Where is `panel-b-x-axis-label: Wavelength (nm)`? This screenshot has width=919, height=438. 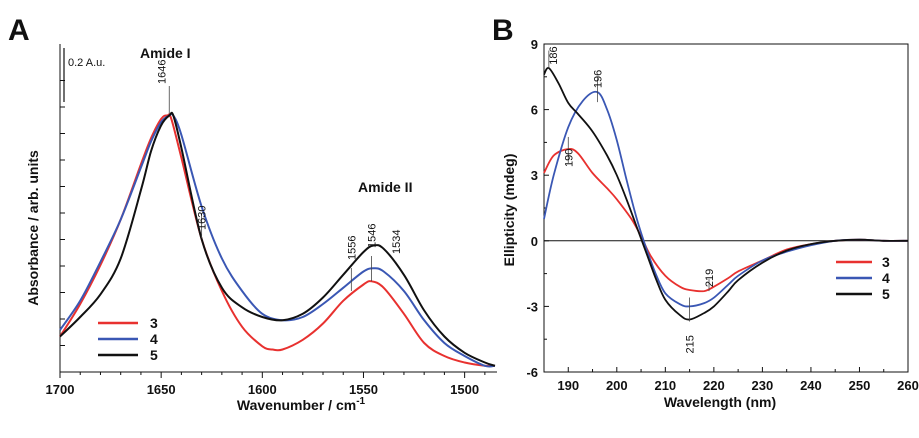 panel-b-x-axis-label: Wavelength (nm) is located at coordinates (720, 402).